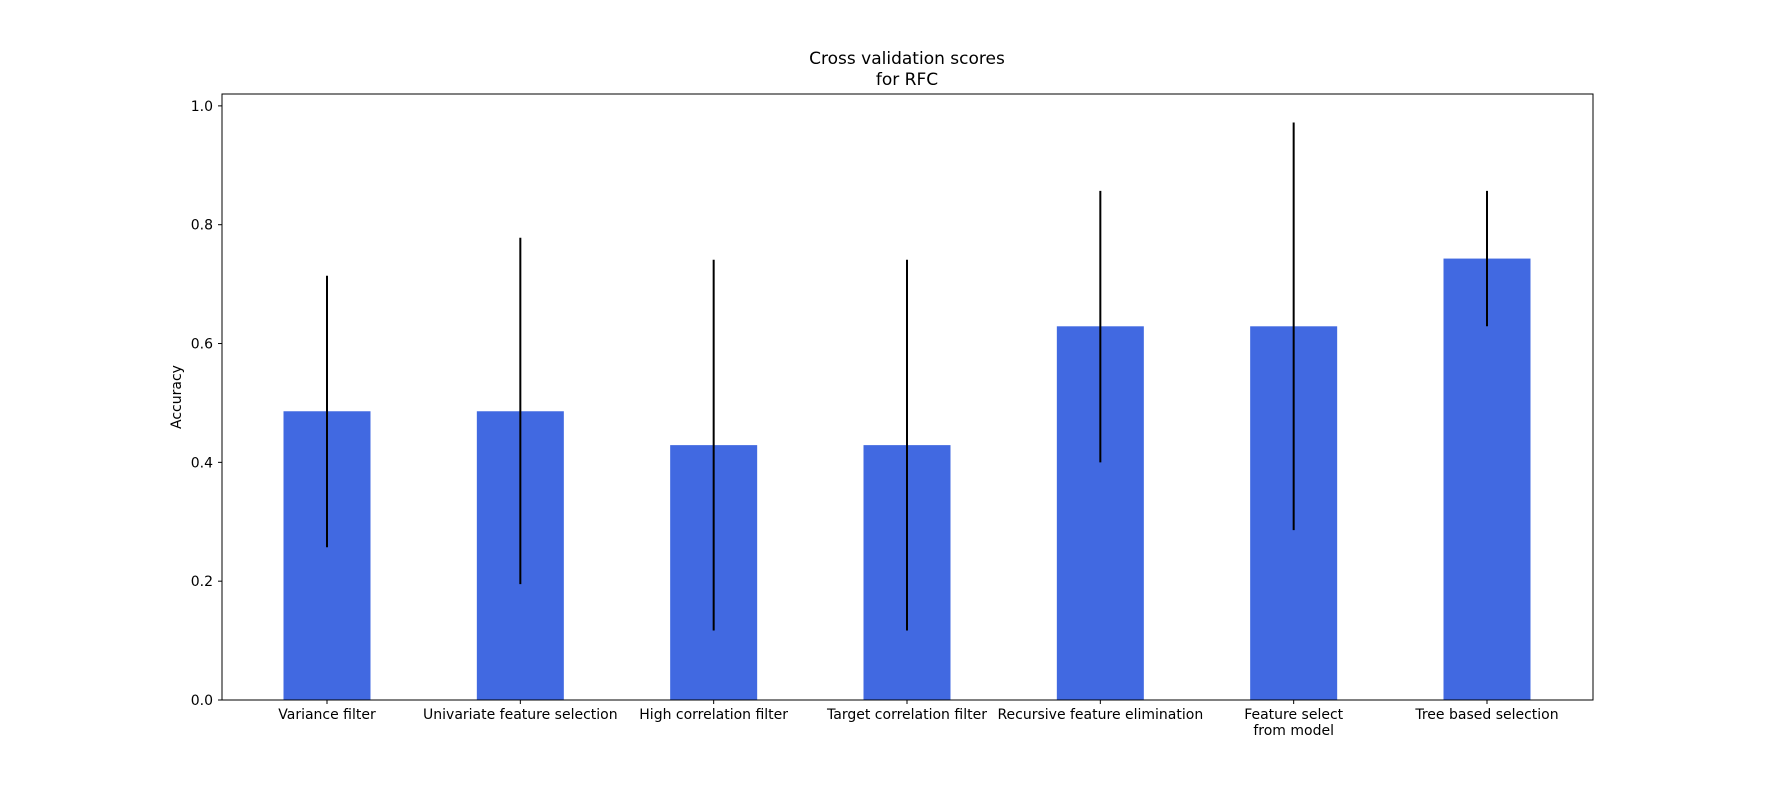 The image size is (1770, 786). Describe the element at coordinates (1293, 731) in the screenshot. I see `x-tick-label-5-line-1: from model` at that location.